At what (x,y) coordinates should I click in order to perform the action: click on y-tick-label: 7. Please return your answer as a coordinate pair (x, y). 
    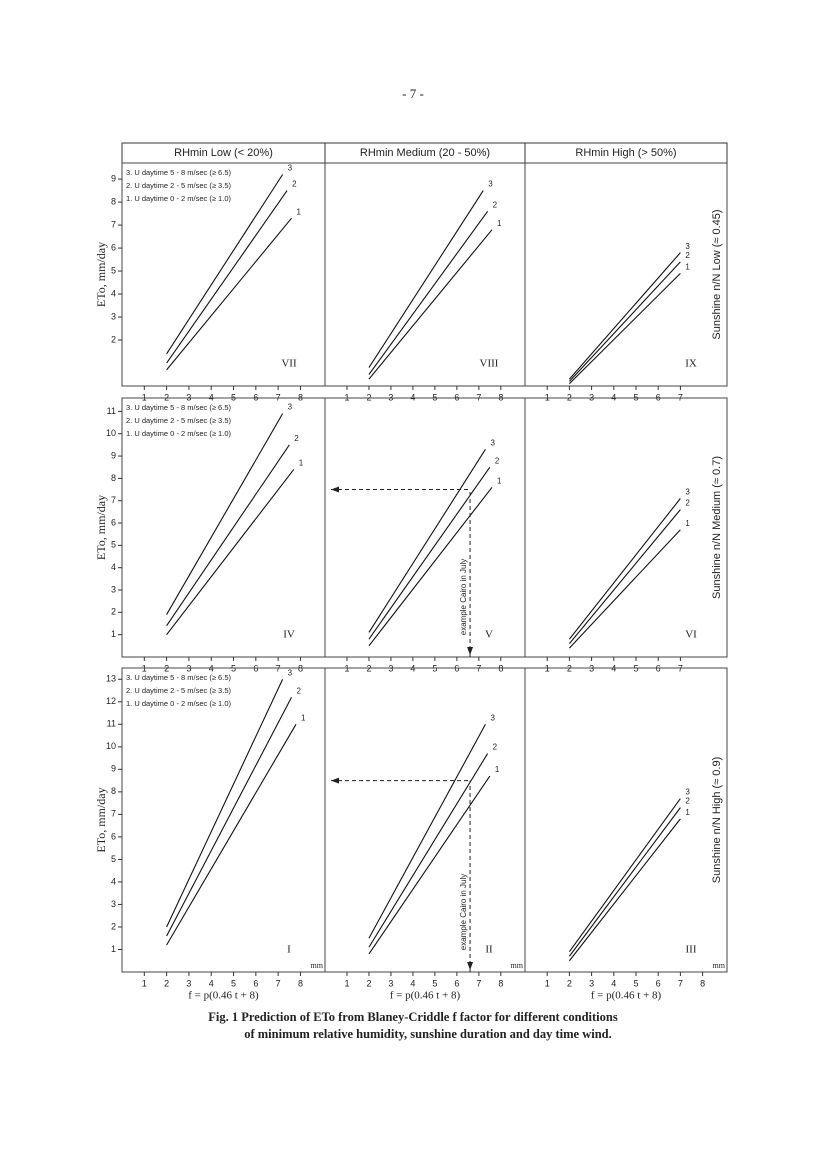
    Looking at the image, I should click on (113, 224).